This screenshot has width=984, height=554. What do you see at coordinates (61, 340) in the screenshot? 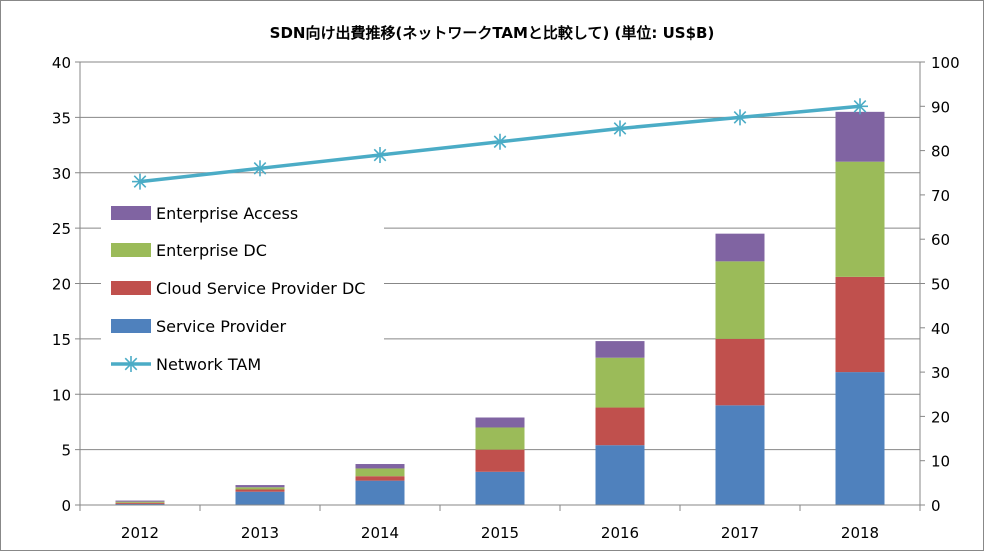
I see `y-left-tick-label: 15` at bounding box center [61, 340].